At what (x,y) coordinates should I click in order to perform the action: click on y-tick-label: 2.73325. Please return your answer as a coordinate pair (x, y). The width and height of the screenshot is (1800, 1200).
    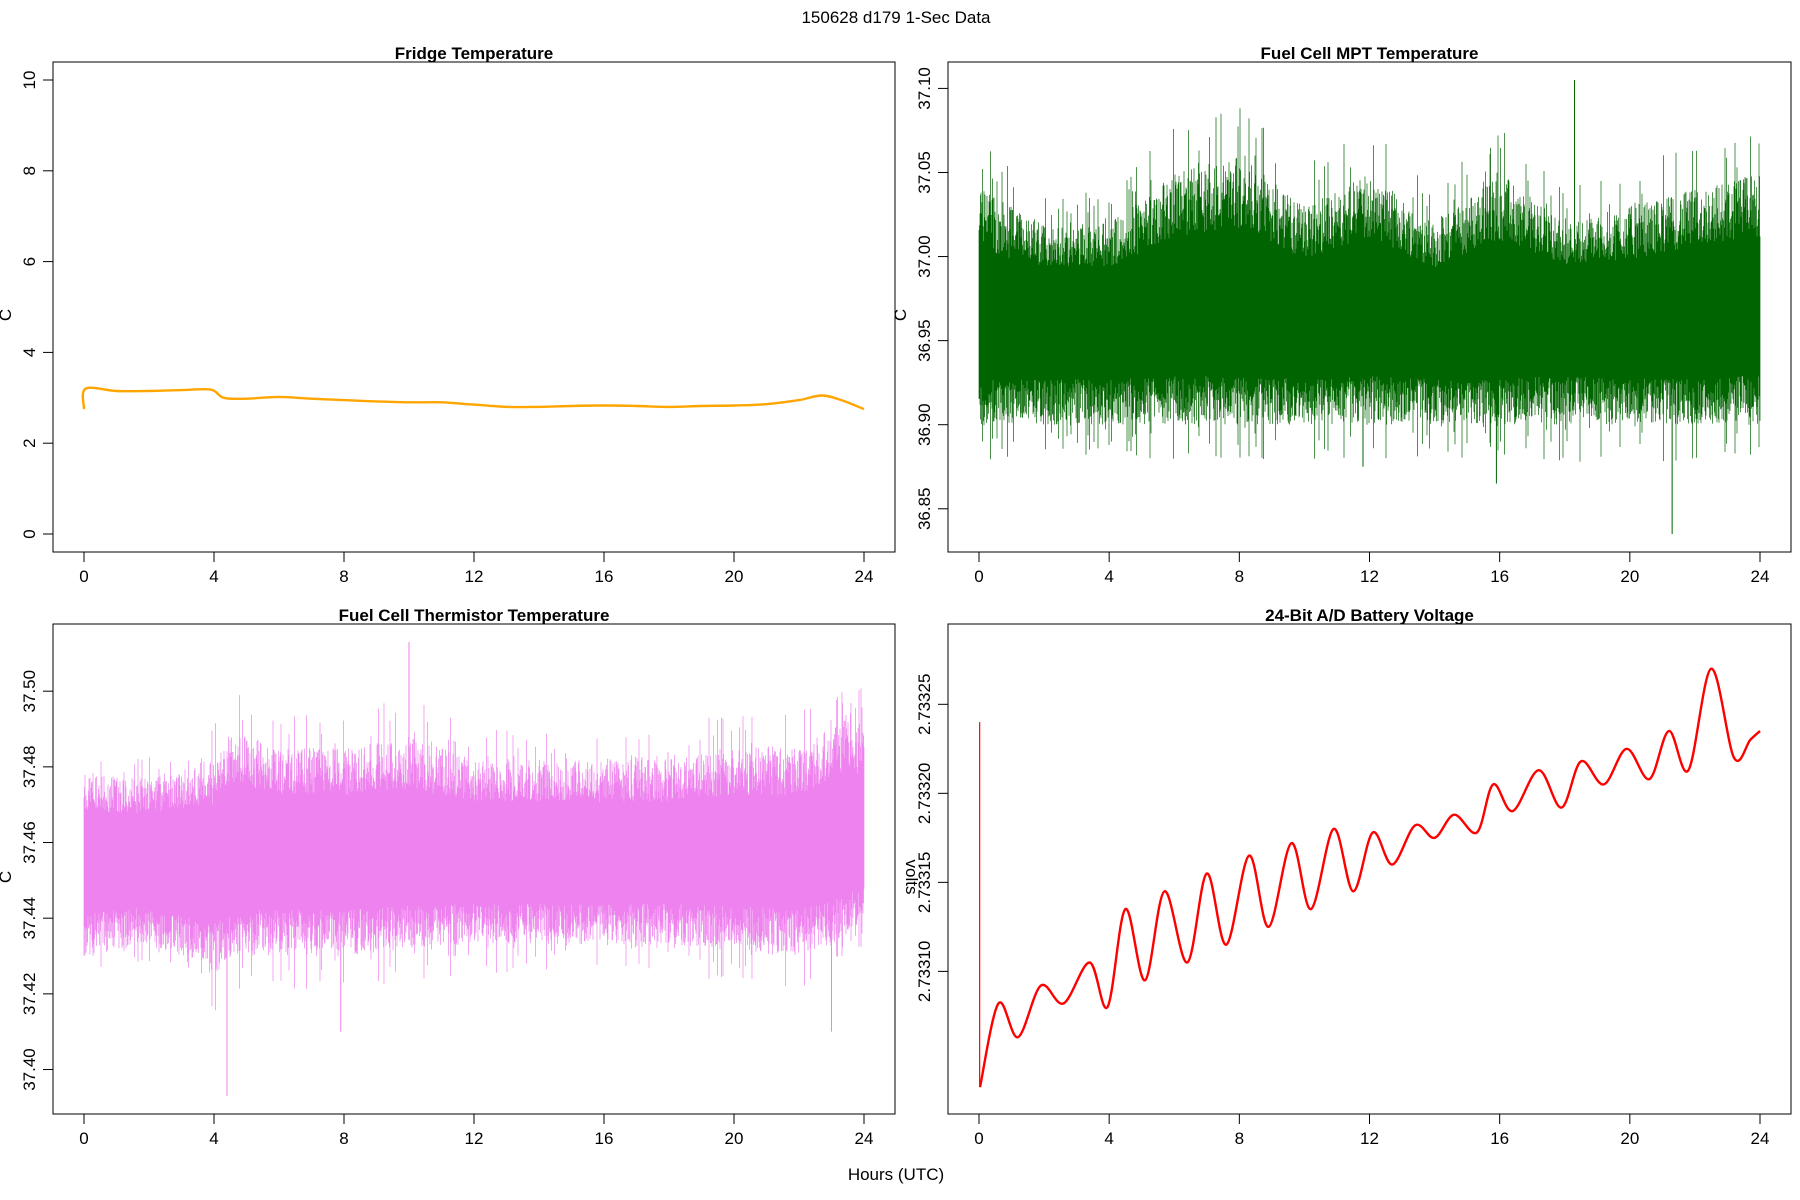
    Looking at the image, I should click on (924, 704).